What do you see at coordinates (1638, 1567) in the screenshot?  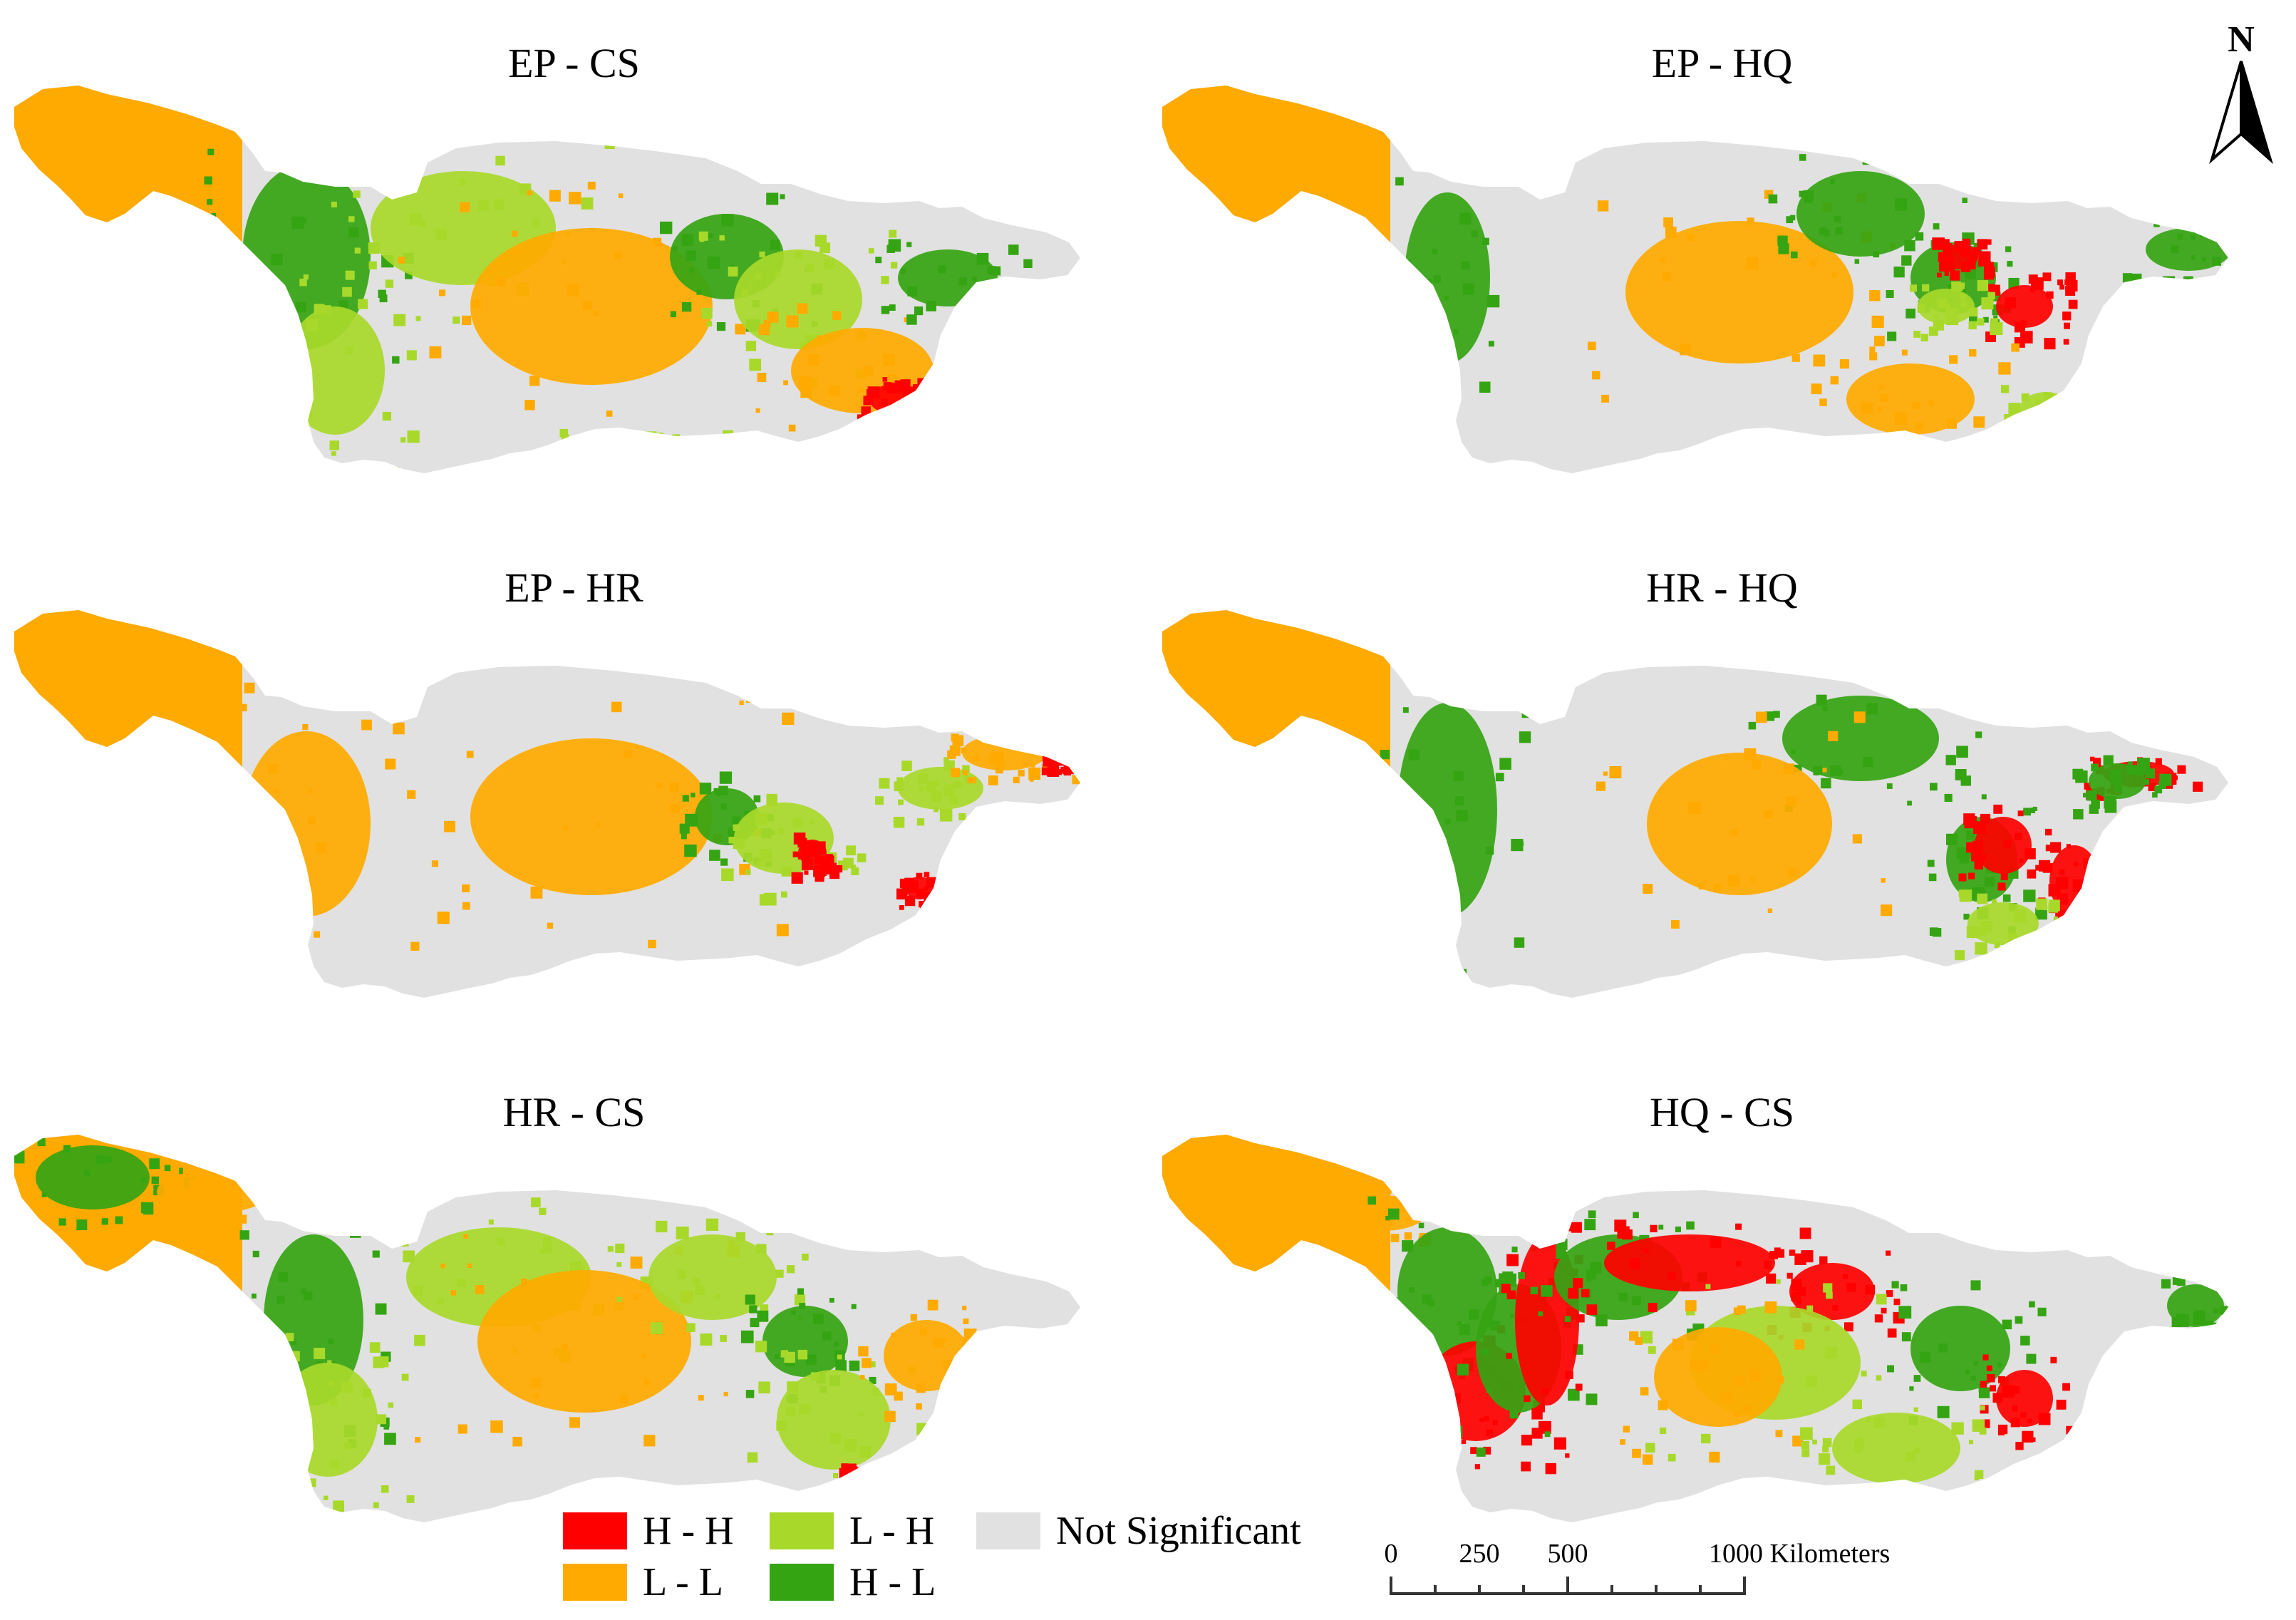 I see `scale-bar: 0 250 500 1000 Kilometers` at bounding box center [1638, 1567].